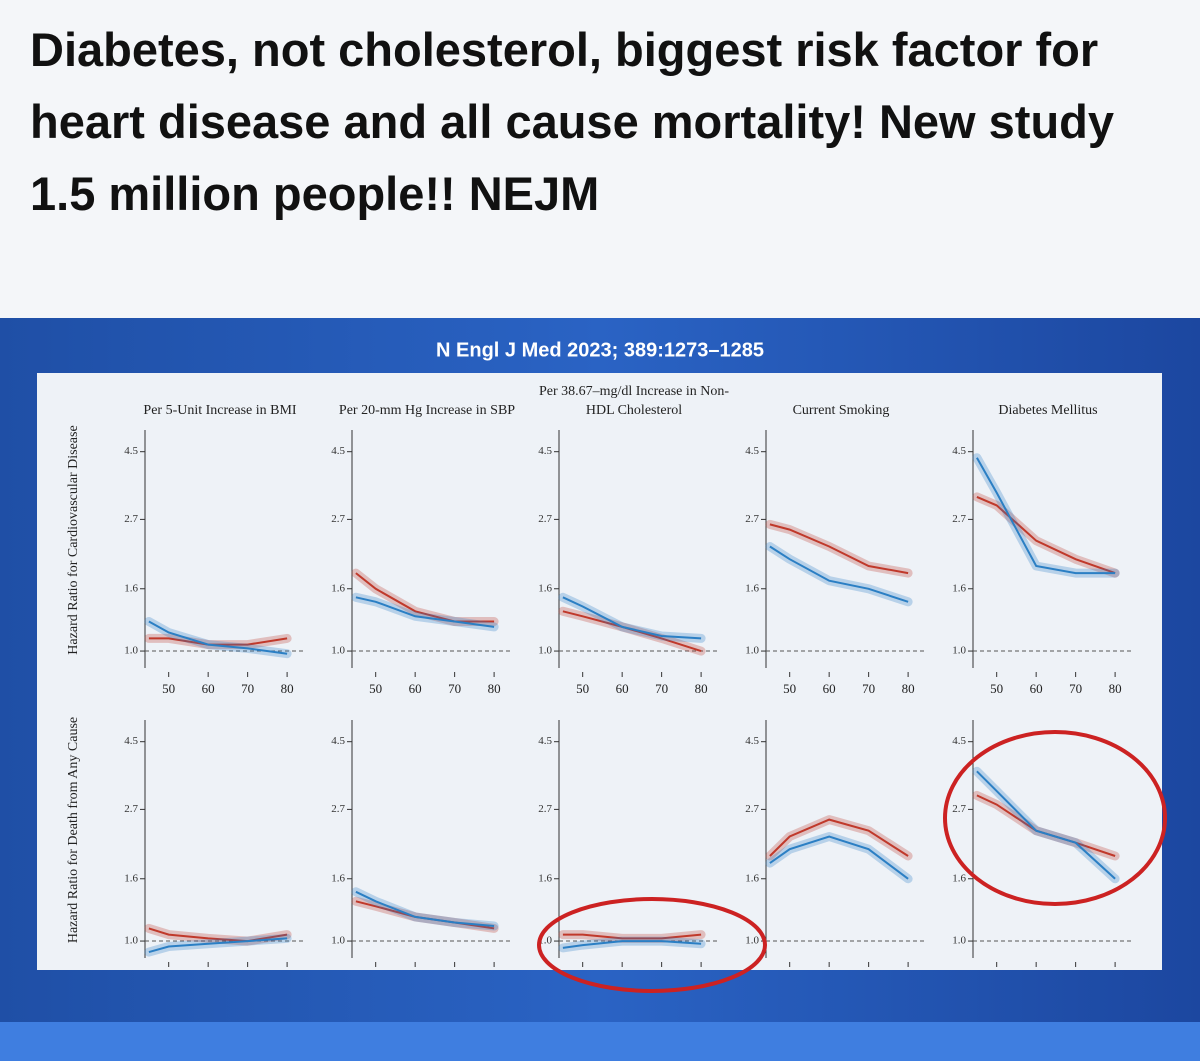 This screenshot has width=1200, height=1061. What do you see at coordinates (600, 1041) in the screenshot?
I see `slide-footer` at bounding box center [600, 1041].